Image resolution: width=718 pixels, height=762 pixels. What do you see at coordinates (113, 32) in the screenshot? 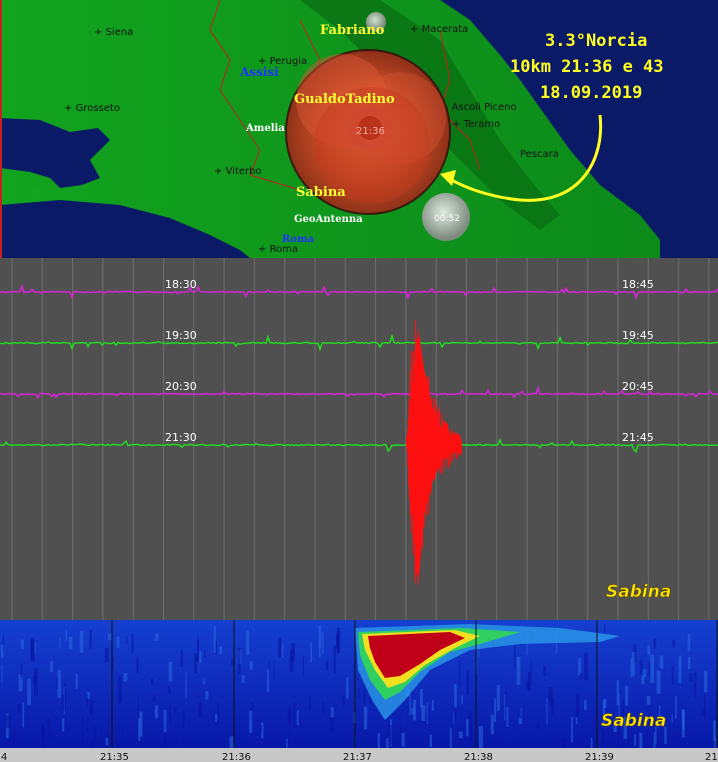
I see `city-siena: + Siena` at bounding box center [113, 32].